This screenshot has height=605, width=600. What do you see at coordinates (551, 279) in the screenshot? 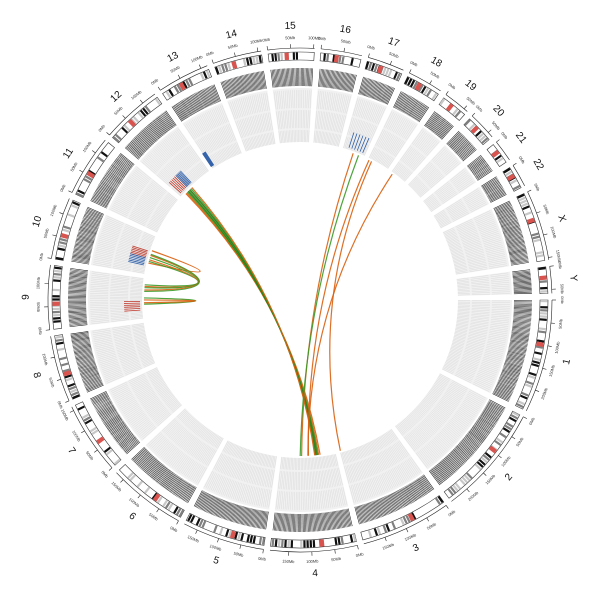
I see `axis-arc` at bounding box center [551, 279].